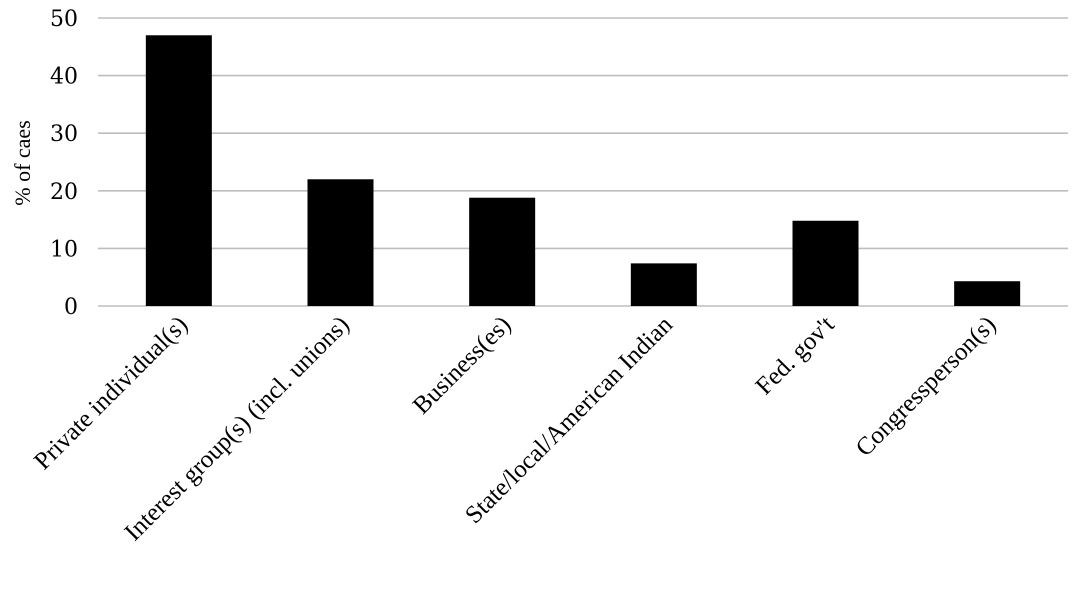 This screenshot has height=591, width=1081. What do you see at coordinates (64, 77) in the screenshot?
I see `y-tick-label: 40` at bounding box center [64, 77].